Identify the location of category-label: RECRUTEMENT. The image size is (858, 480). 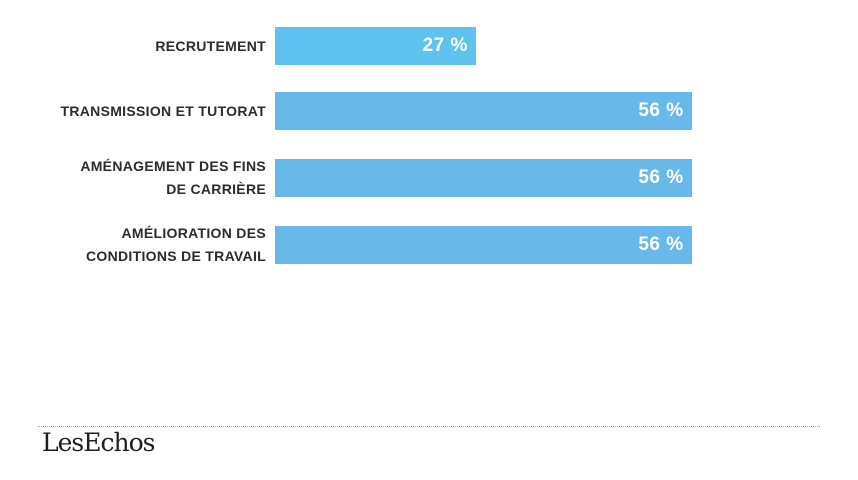
(210, 45).